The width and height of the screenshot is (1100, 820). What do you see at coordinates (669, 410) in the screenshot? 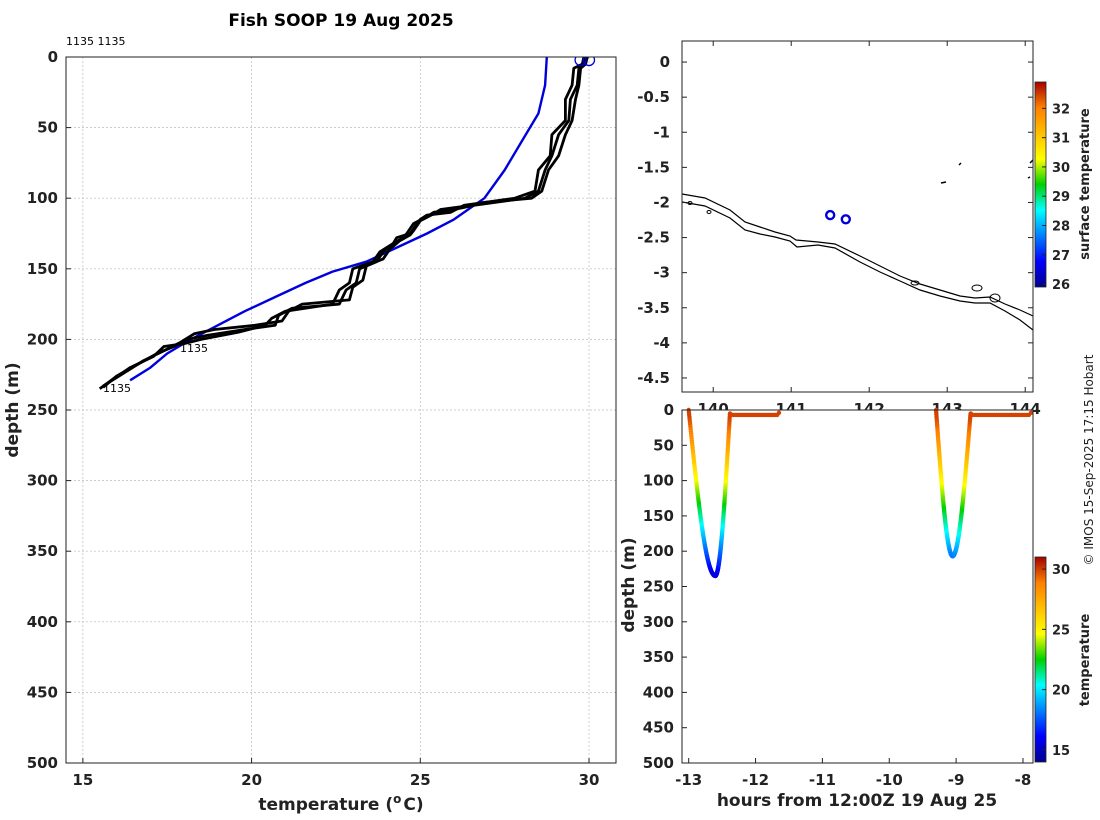
I see `section-y-tick-label: 0` at bounding box center [669, 410].